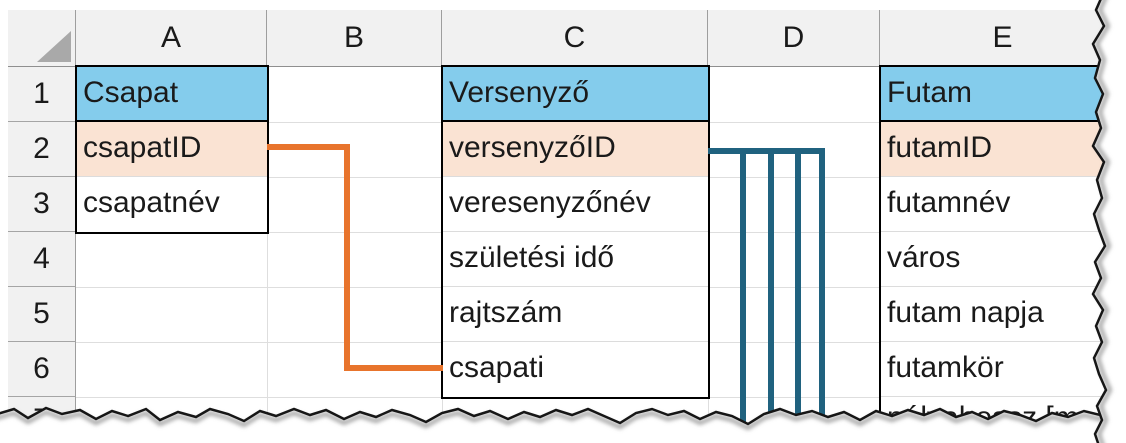 The height and width of the screenshot is (443, 1126). I want to click on column-header-d: D, so click(794, 38).